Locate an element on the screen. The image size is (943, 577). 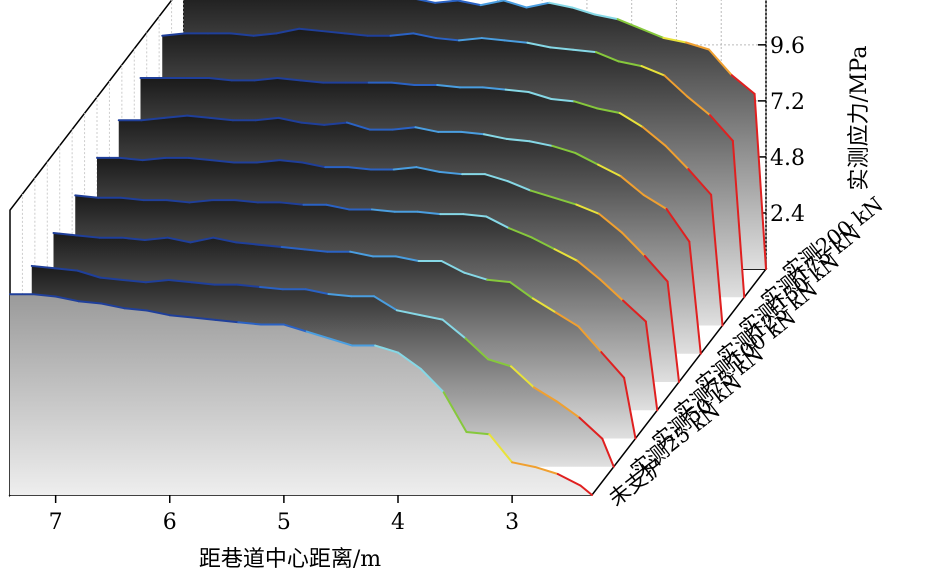
x-tick-label: 4 is located at coordinates (398, 522).